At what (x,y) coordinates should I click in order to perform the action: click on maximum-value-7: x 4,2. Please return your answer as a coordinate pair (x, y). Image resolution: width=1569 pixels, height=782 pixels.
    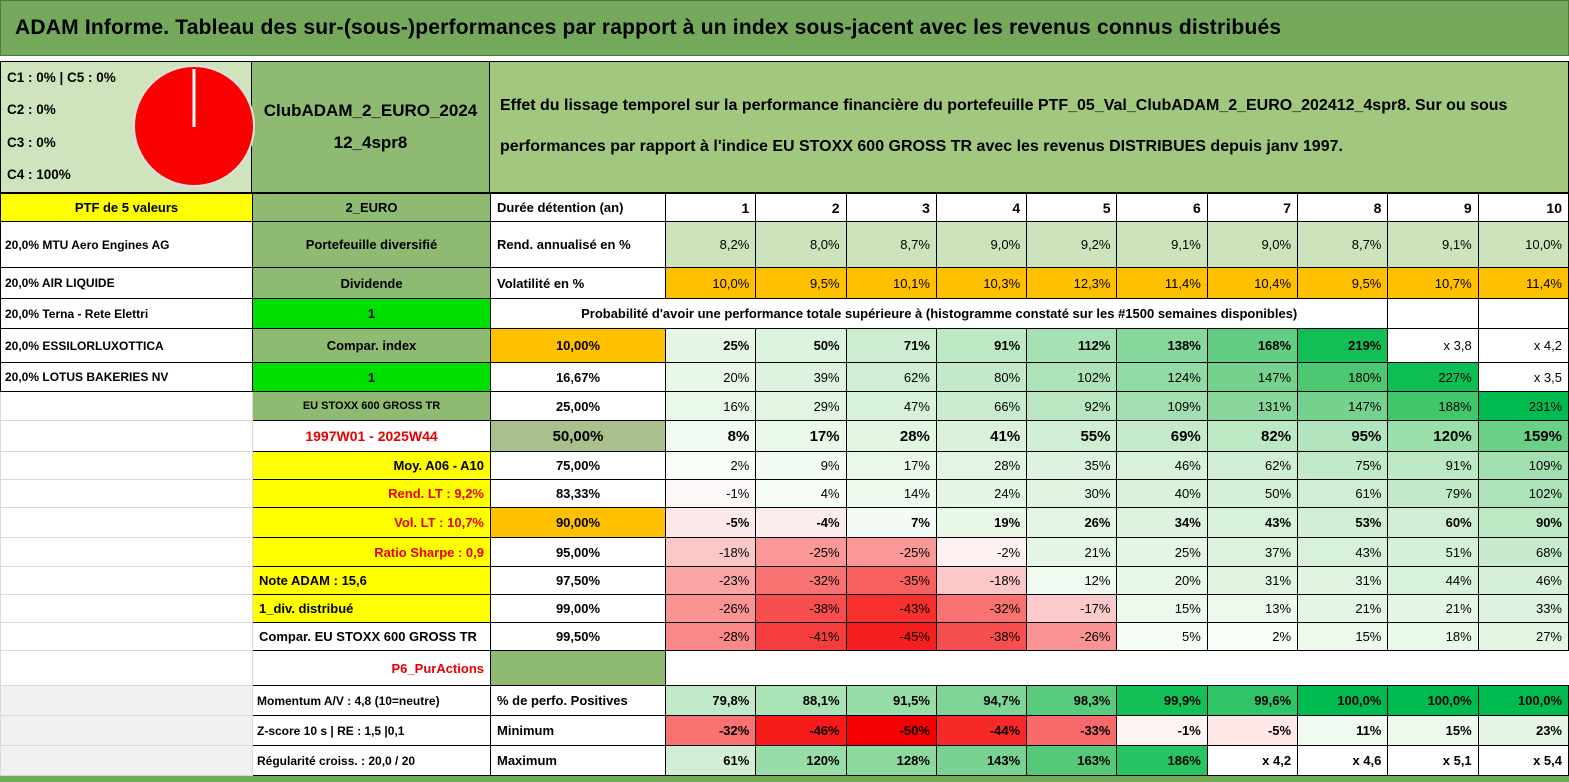
    Looking at the image, I should click on (1252, 760).